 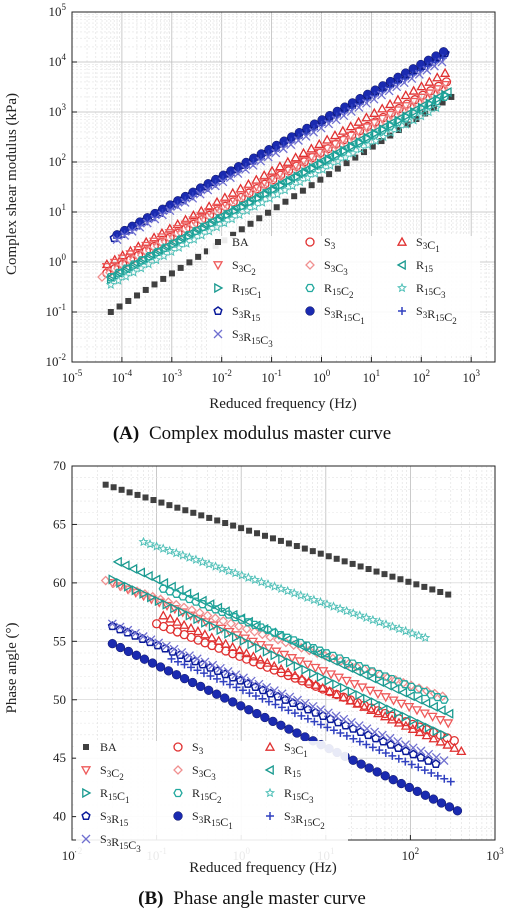 I want to click on panel-b-series-S3R15, so click(x=274, y=695).